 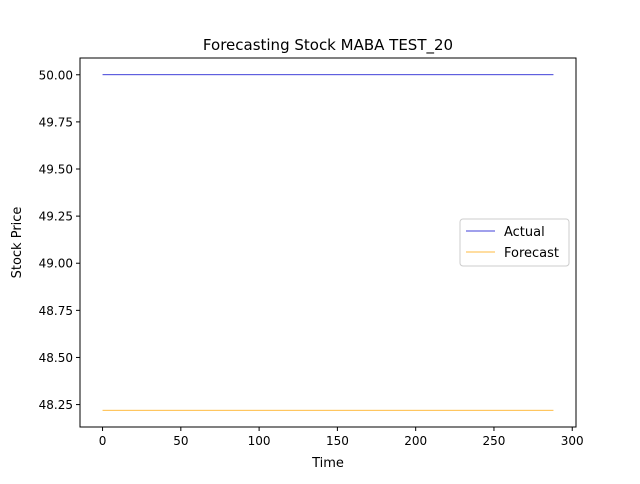 I want to click on x-axis-ticks: 0 50 100 150 200 250 300, so click(x=341, y=437).